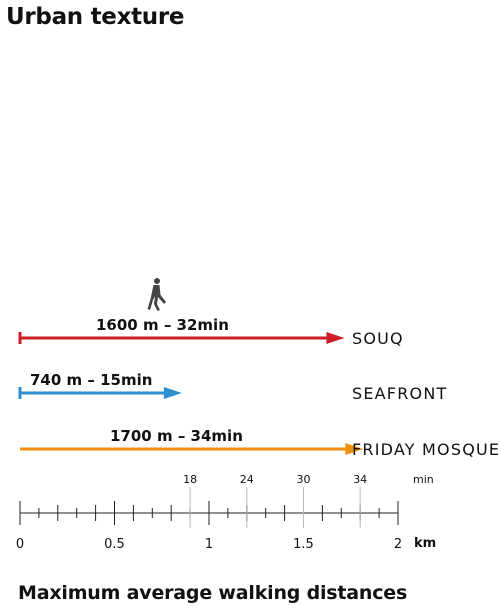 The image size is (500, 613). I want to click on route-friday-mosque: 1700 m – 34min FRIDAY MOSQUE, so click(260, 443).